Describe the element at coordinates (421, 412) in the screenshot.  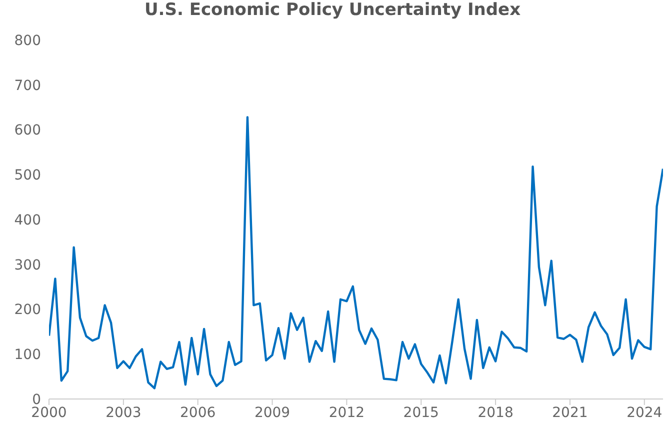
I see `x-tick-label: 2015` at that location.